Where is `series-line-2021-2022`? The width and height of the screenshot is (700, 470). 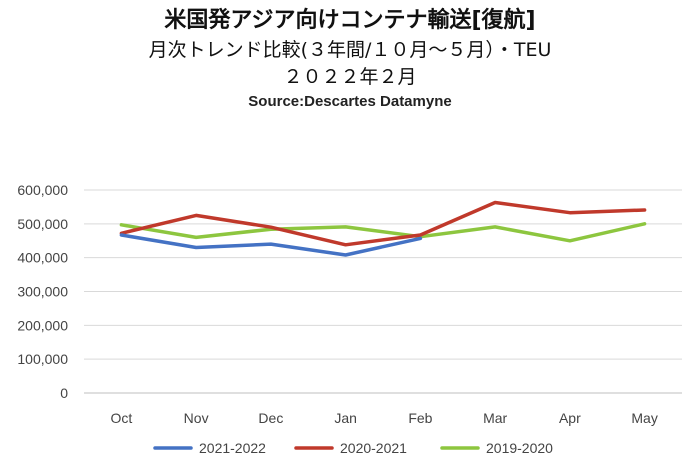
series-line-2021-2022 is located at coordinates (271, 245).